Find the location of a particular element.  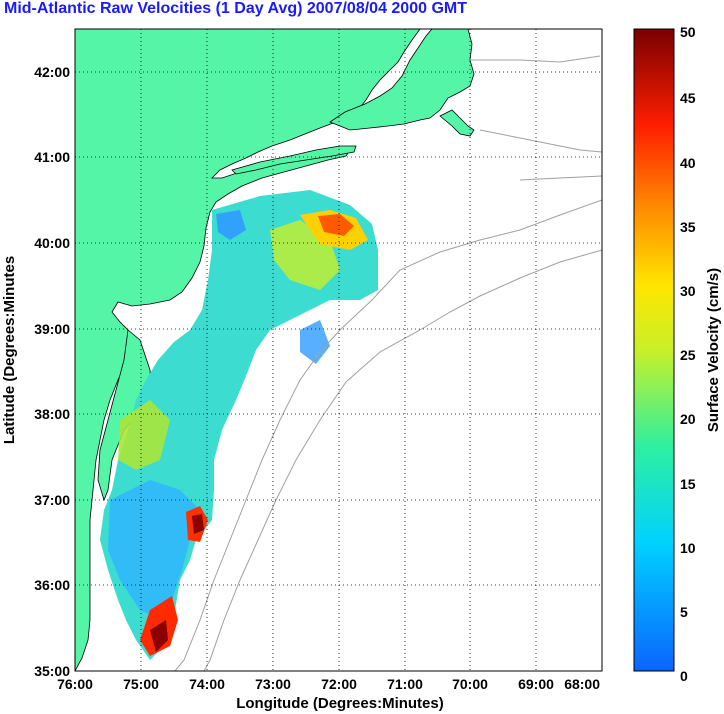

colorbar is located at coordinates (654, 350).